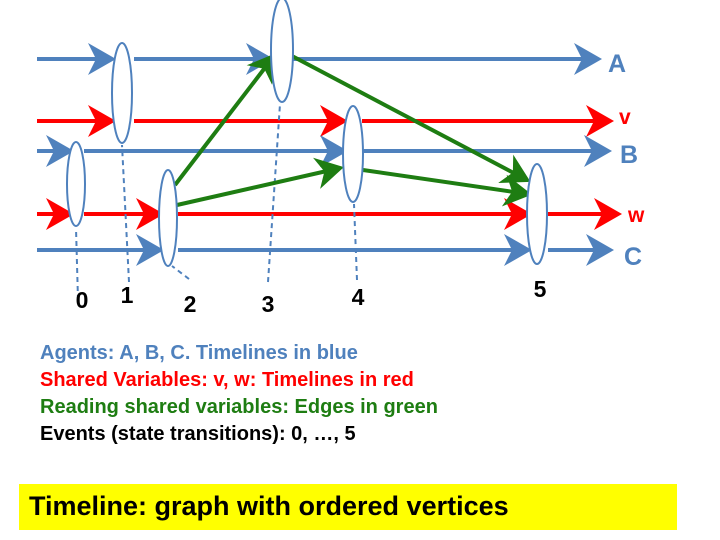  Describe the element at coordinates (168, 218) in the screenshot. I see `event-2-vertex` at that location.